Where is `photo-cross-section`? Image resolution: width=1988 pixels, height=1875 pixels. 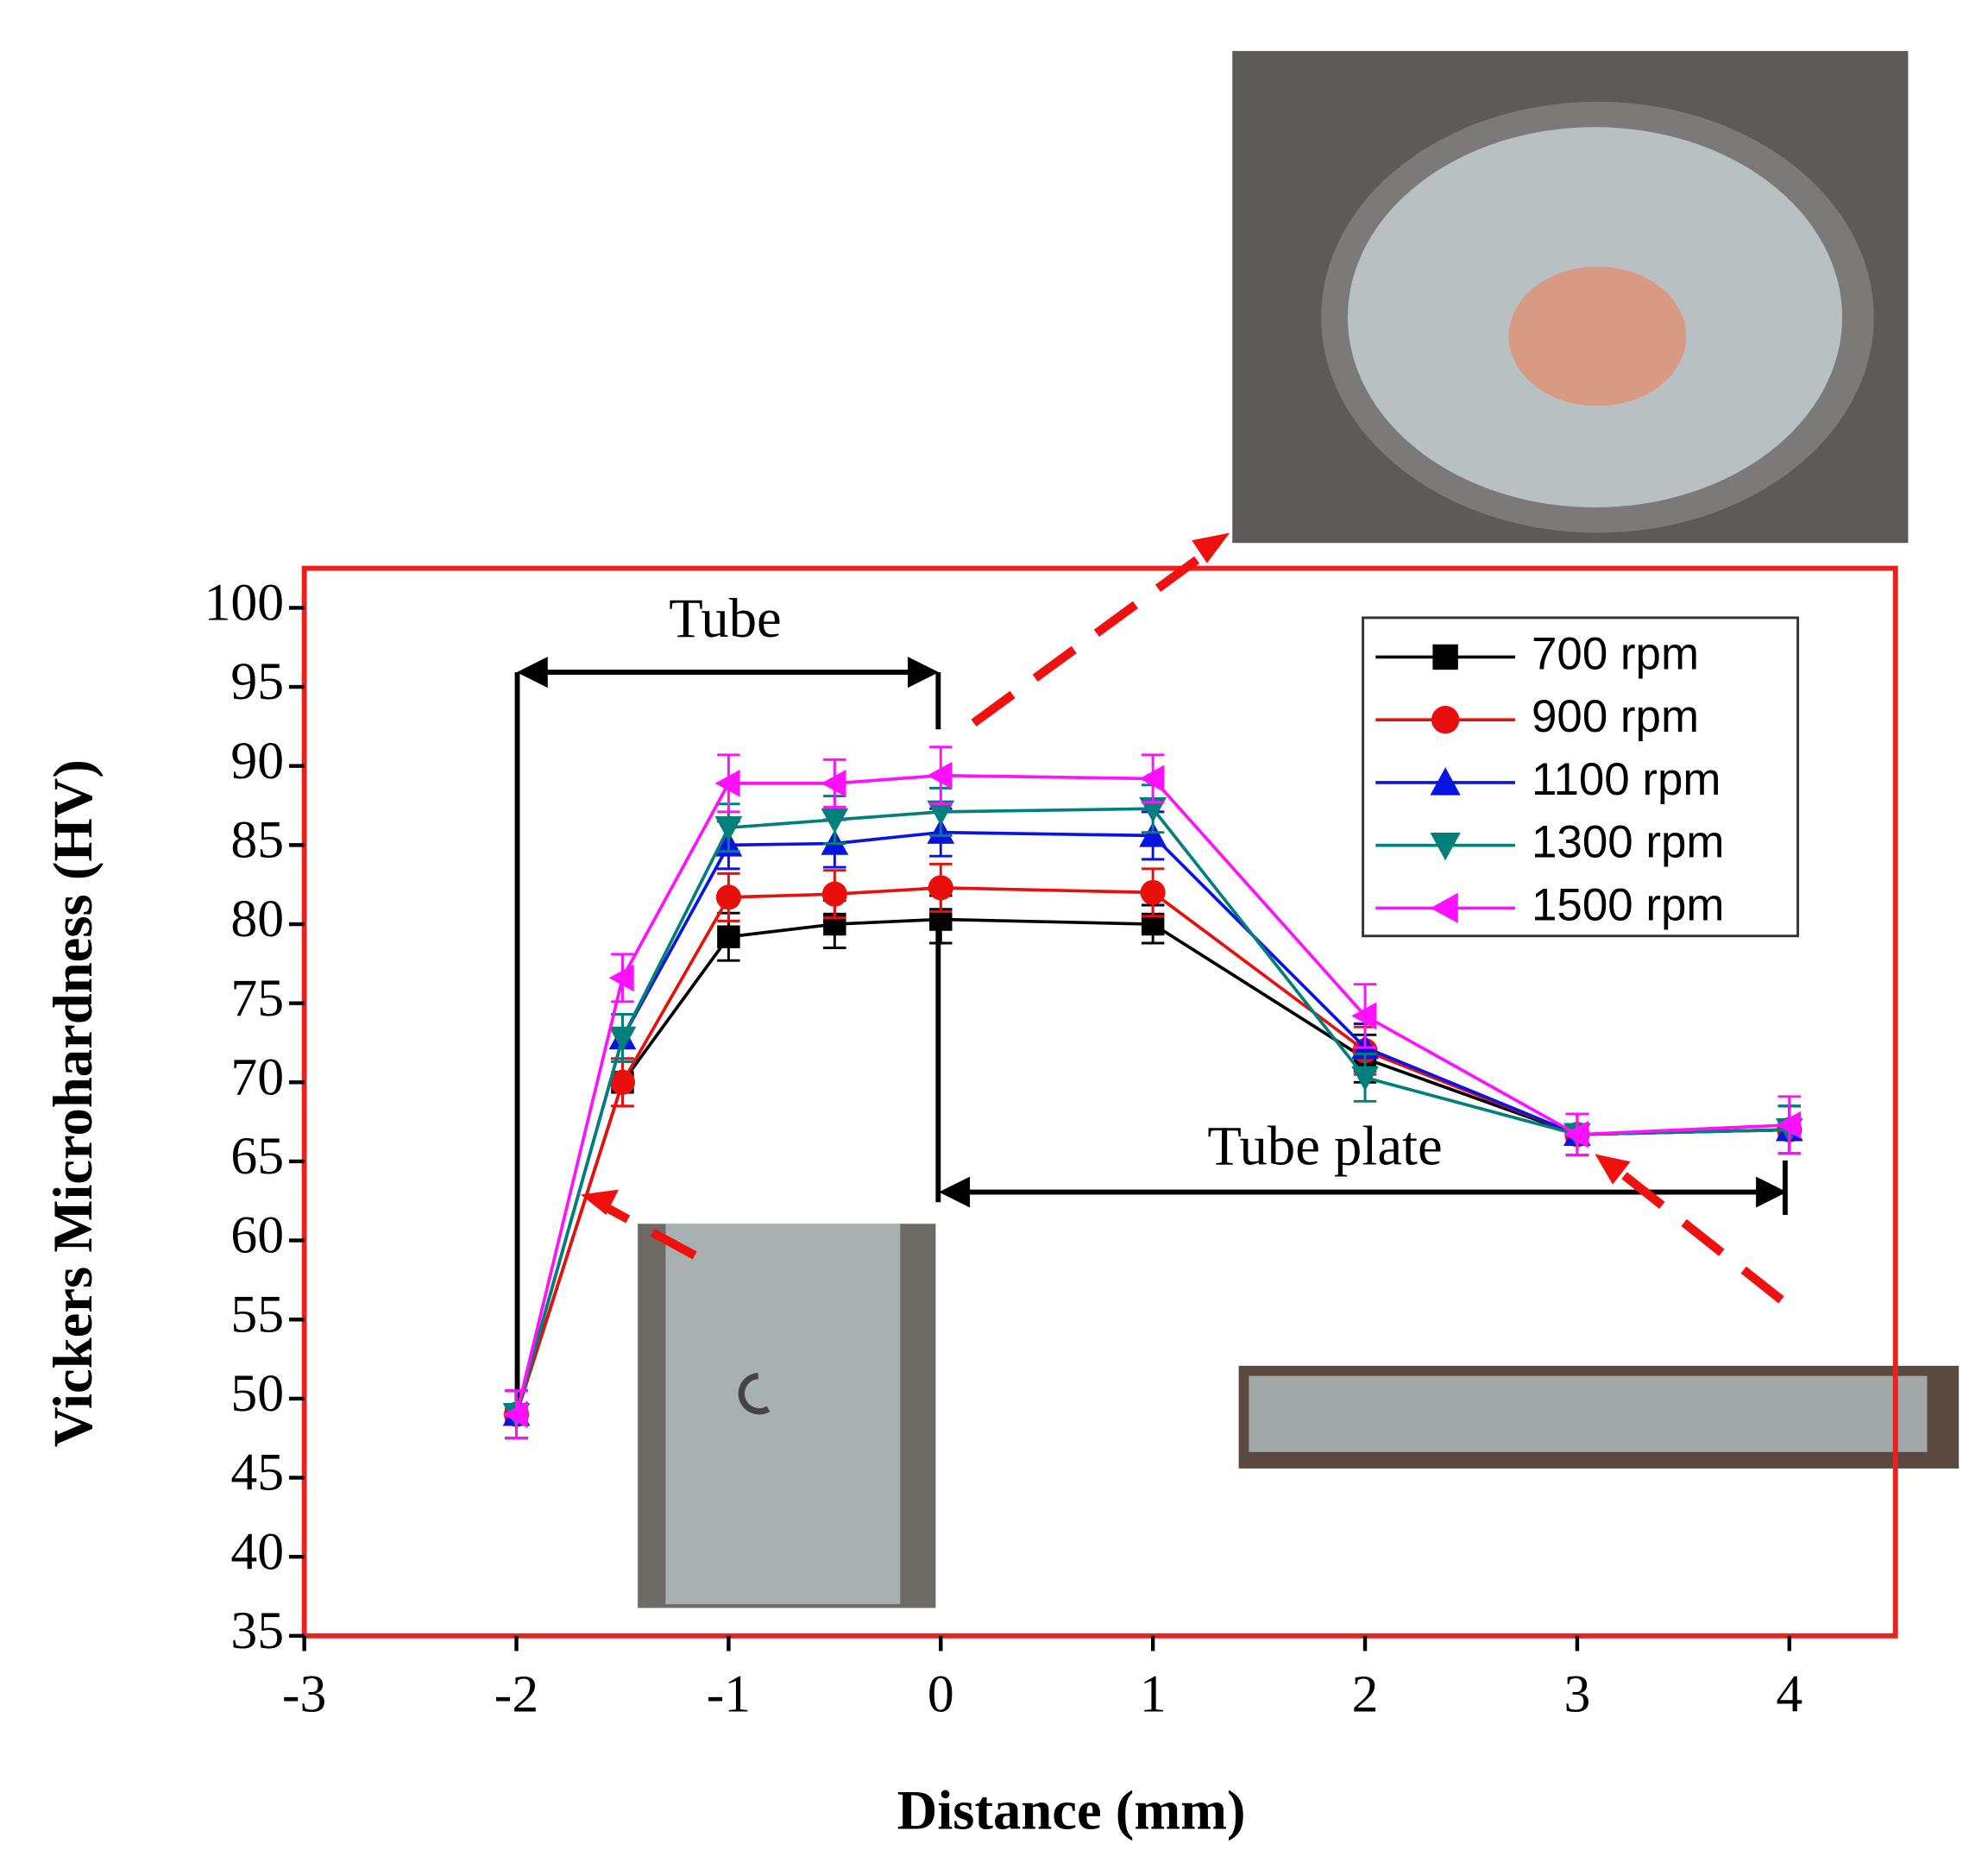
photo-cross-section is located at coordinates (1599, 1417).